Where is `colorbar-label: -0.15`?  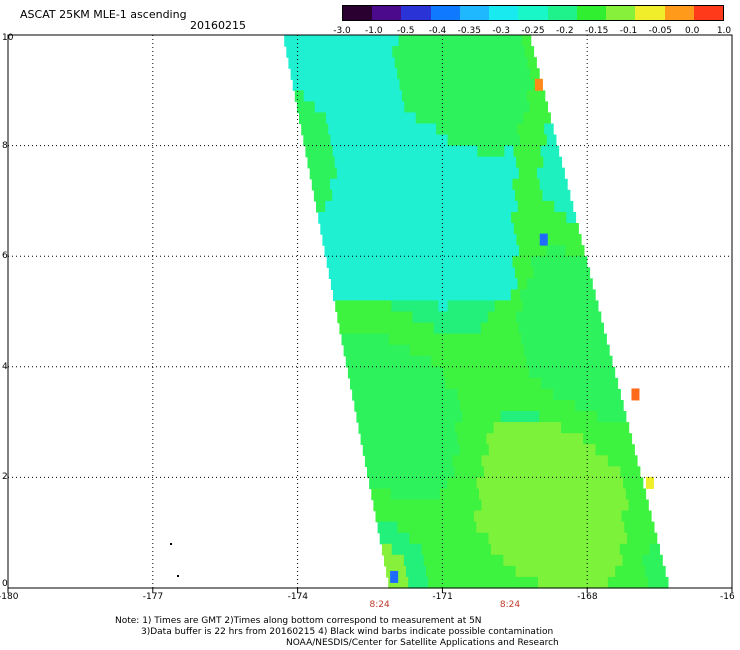 colorbar-label: -0.15 is located at coordinates (597, 31).